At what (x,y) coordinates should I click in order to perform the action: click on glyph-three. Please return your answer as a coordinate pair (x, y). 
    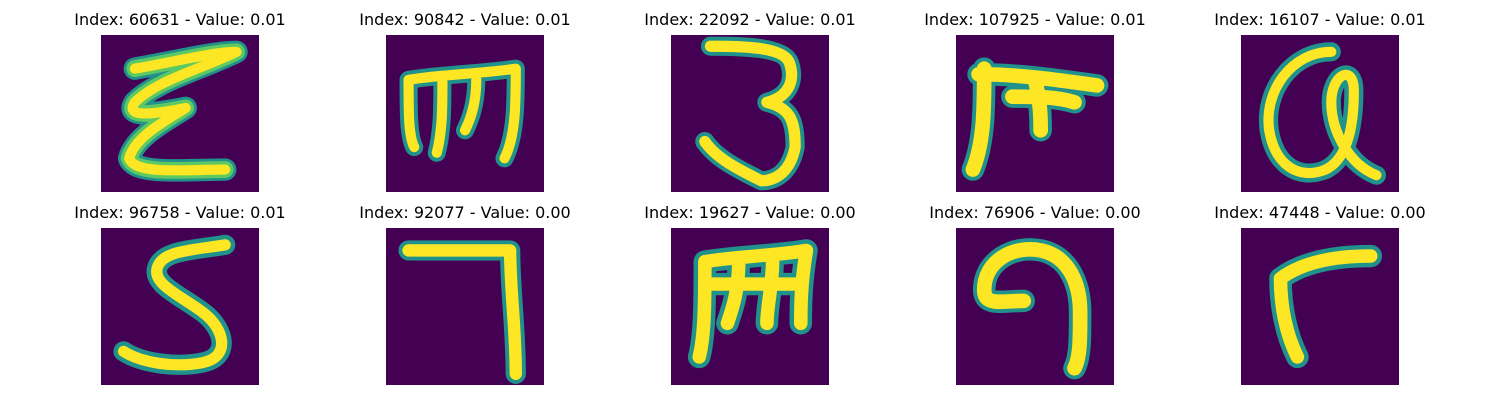
    Looking at the image, I should click on (750, 113).